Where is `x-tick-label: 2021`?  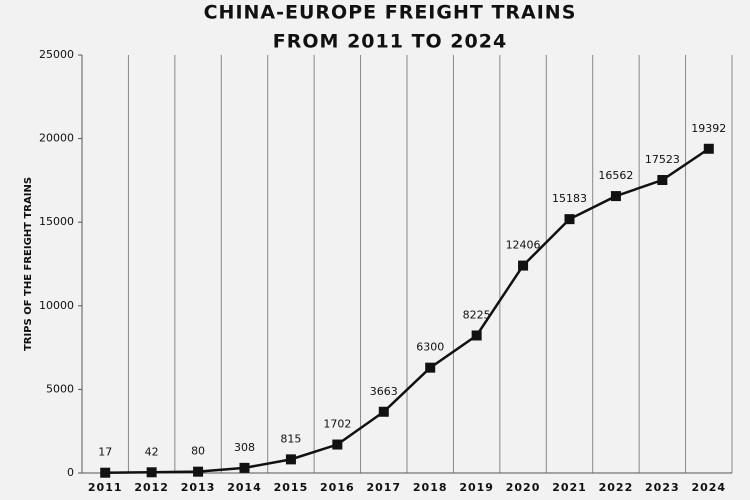 x-tick-label: 2021 is located at coordinates (569, 487).